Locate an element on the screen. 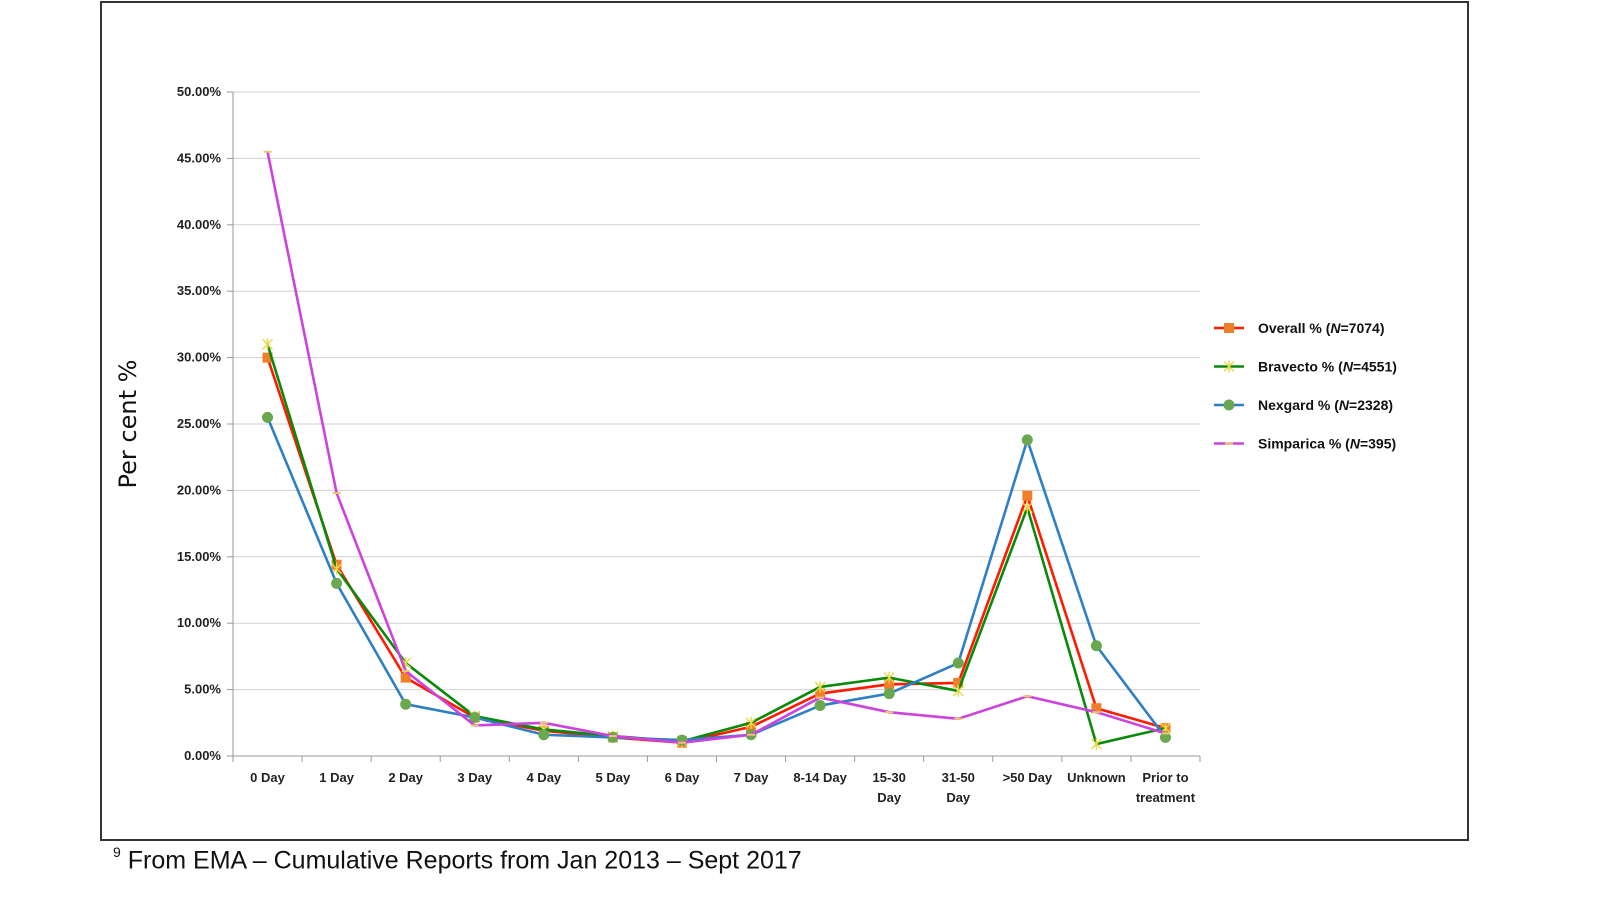 The image size is (1600, 900). y-tick-label: 15.00% is located at coordinates (199, 556).